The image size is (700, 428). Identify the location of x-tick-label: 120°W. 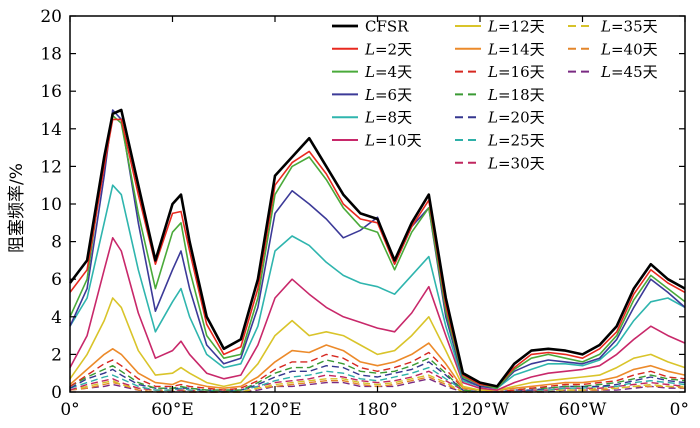
(480, 410).